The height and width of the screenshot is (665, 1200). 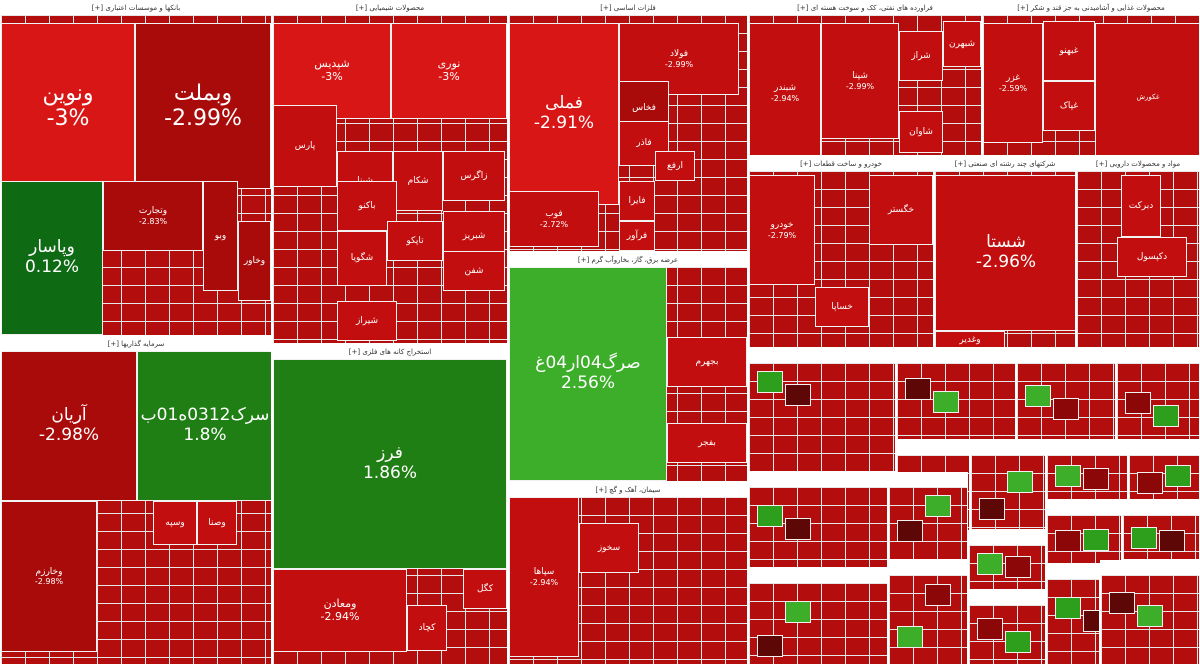 I want to click on stock-tile: دکپسول, so click(x=1152, y=257).